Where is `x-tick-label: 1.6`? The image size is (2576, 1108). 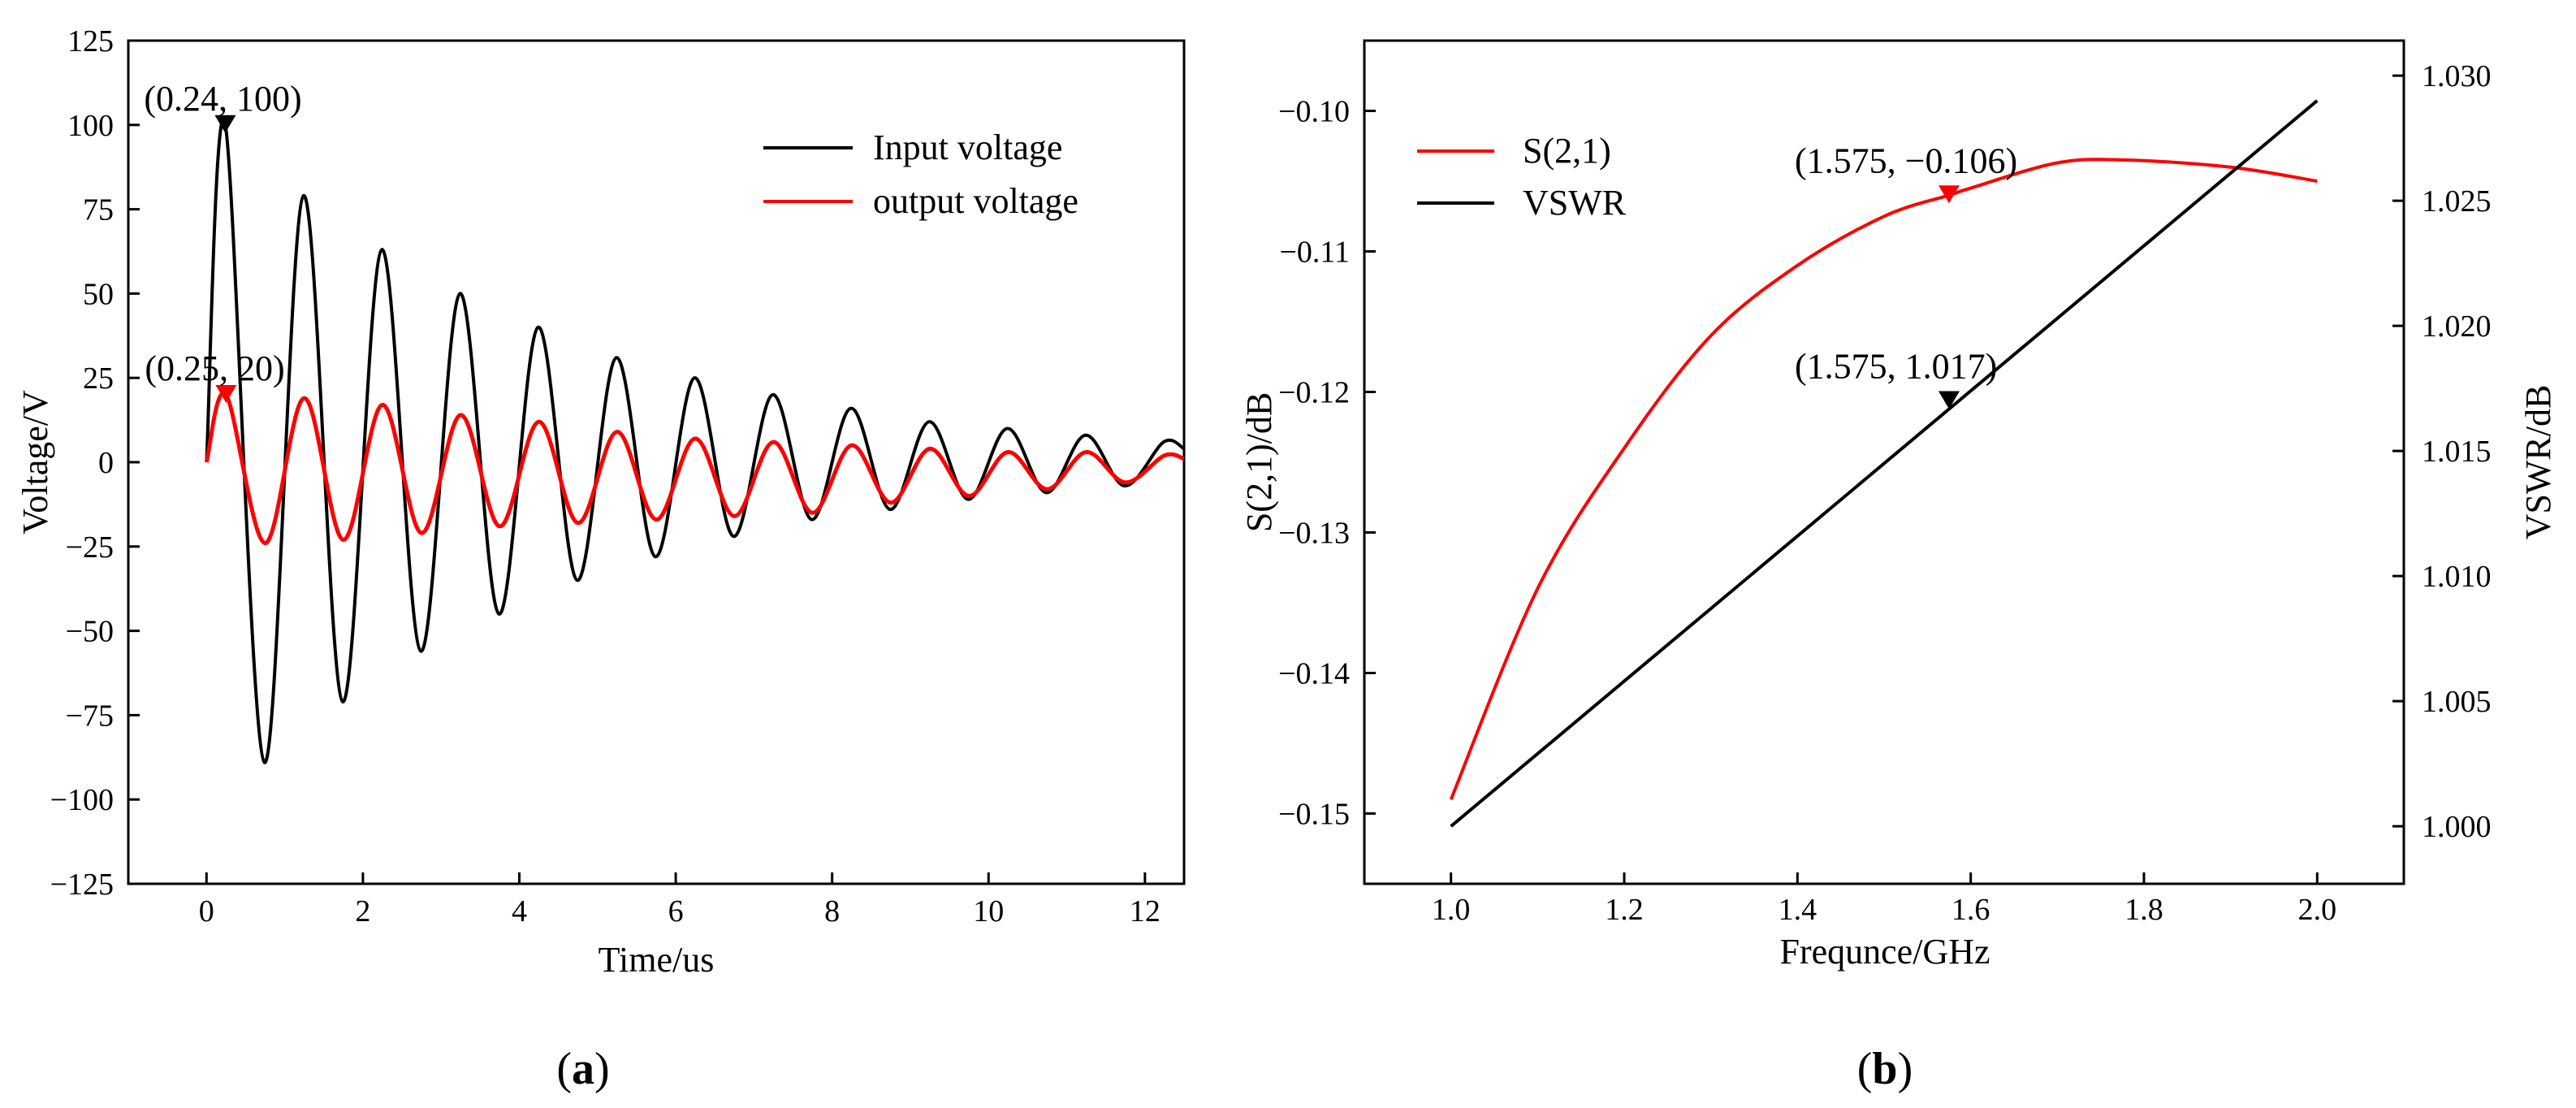 x-tick-label: 1.6 is located at coordinates (1971, 910).